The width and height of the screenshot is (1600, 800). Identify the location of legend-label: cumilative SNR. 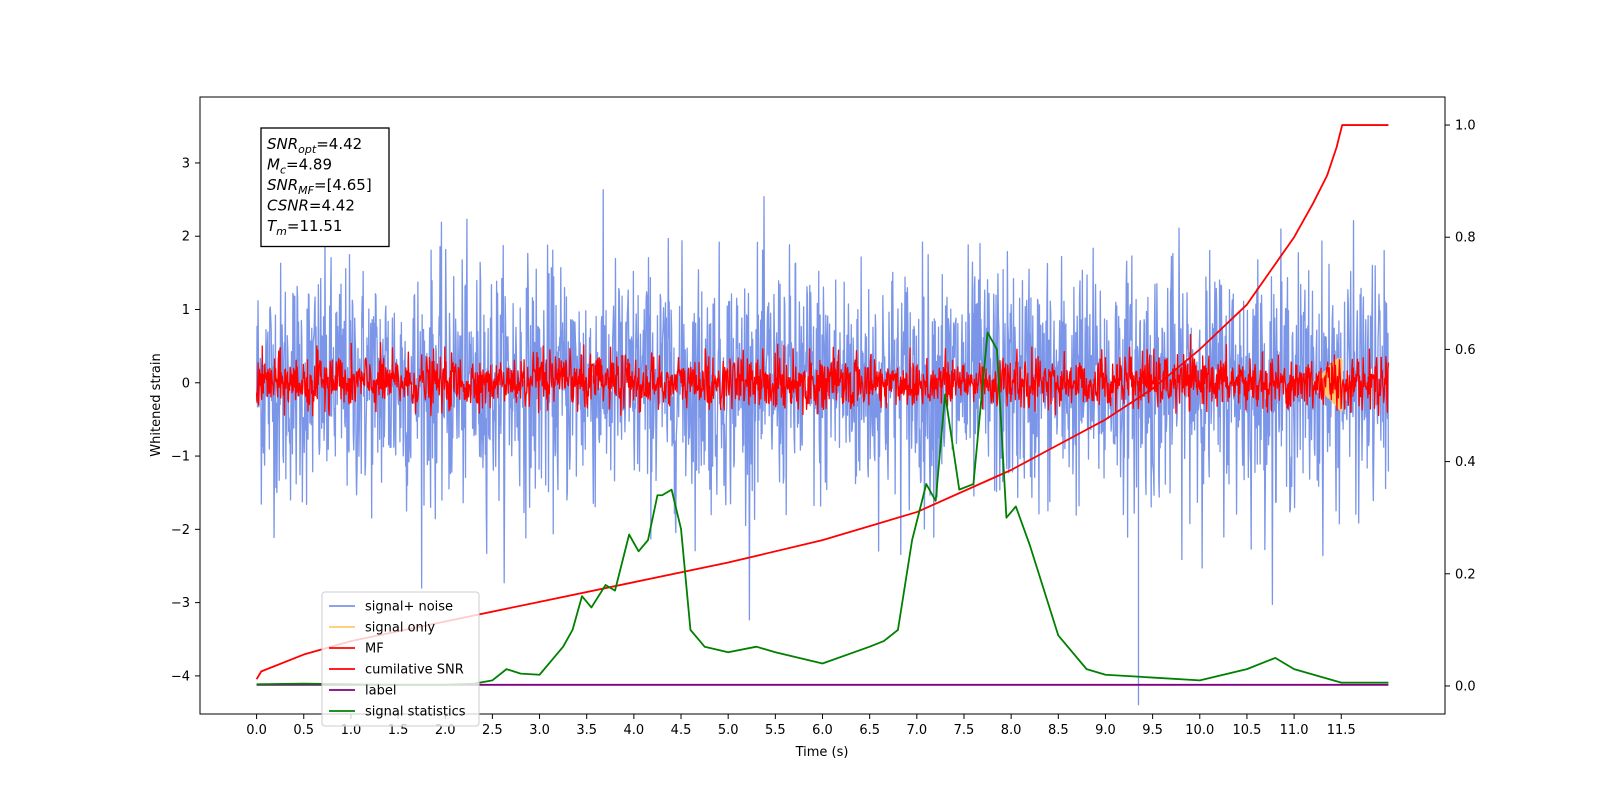
(414, 670).